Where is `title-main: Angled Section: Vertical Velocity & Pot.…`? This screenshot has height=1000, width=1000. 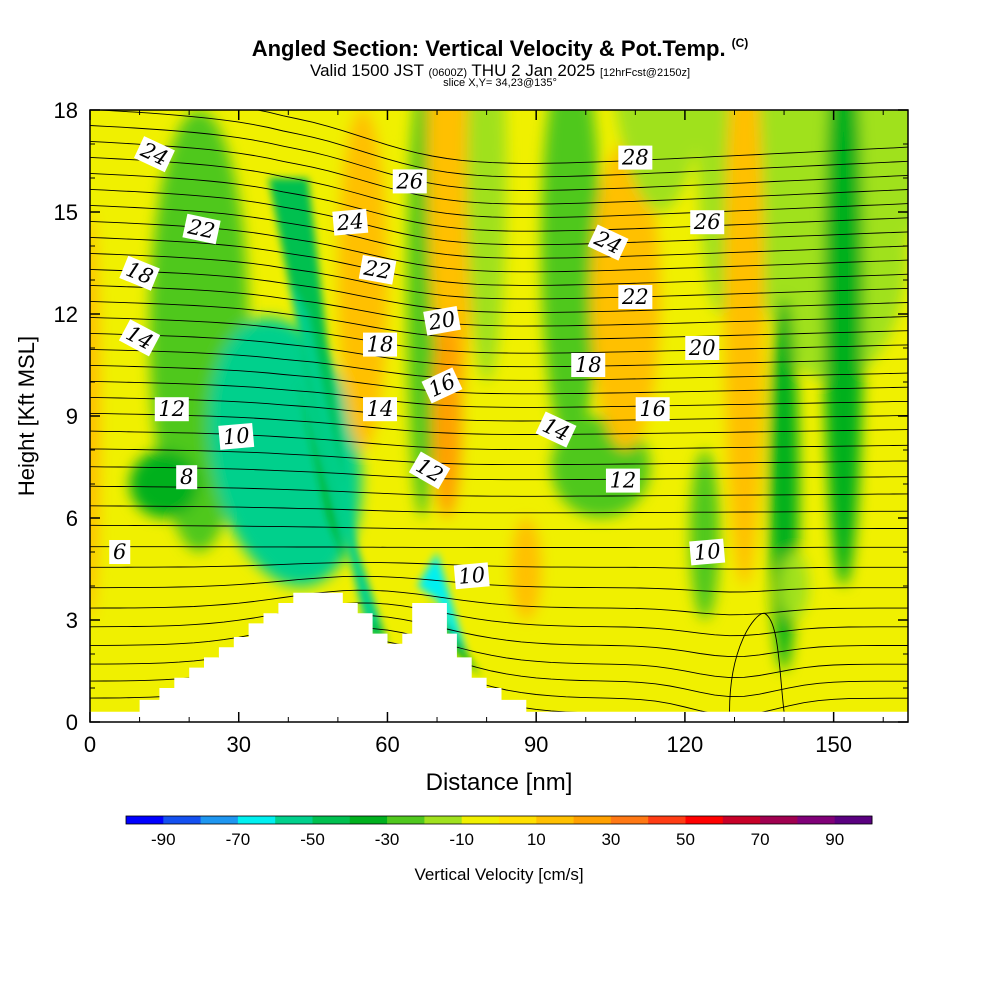 title-main: Angled Section: Vertical Velocity & Pot.… is located at coordinates (488, 48).